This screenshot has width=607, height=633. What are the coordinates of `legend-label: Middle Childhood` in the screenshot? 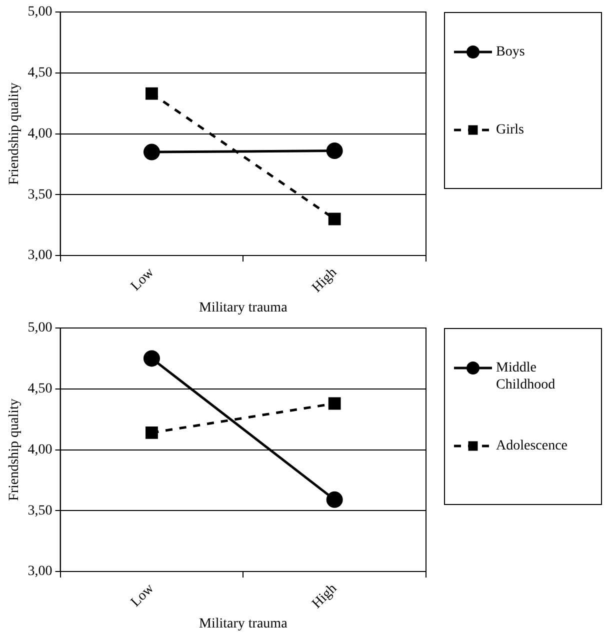 It's located at (526, 376).